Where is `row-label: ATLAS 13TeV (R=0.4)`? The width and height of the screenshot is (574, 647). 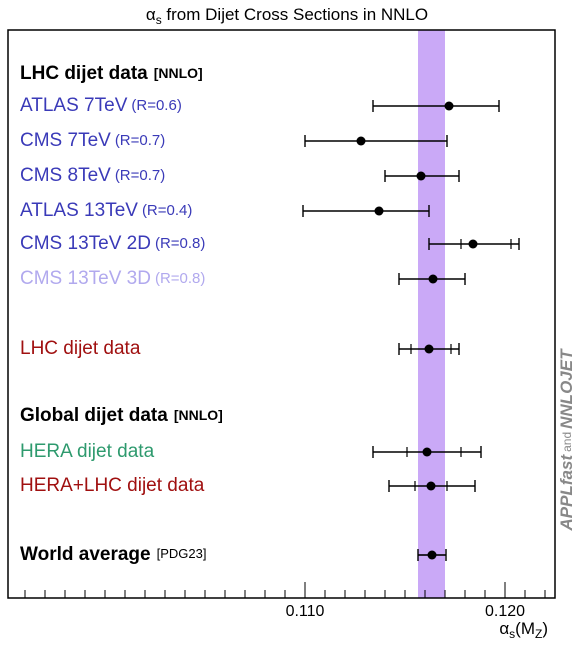 row-label: ATLAS 13TeV (R=0.4) is located at coordinates (106, 210).